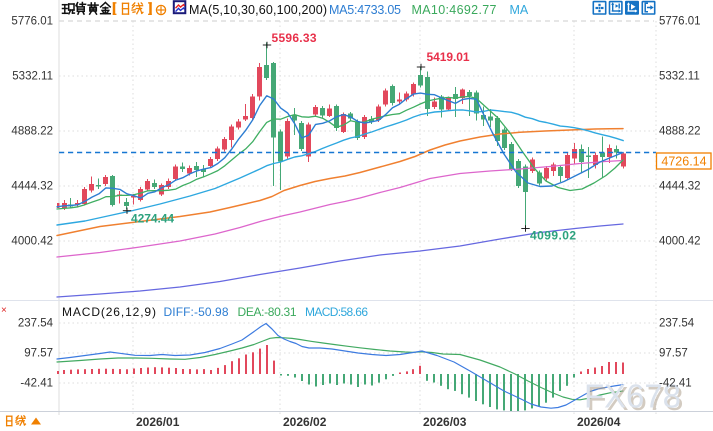  I want to click on svg-text: MA5:4733.05, so click(365, 10).